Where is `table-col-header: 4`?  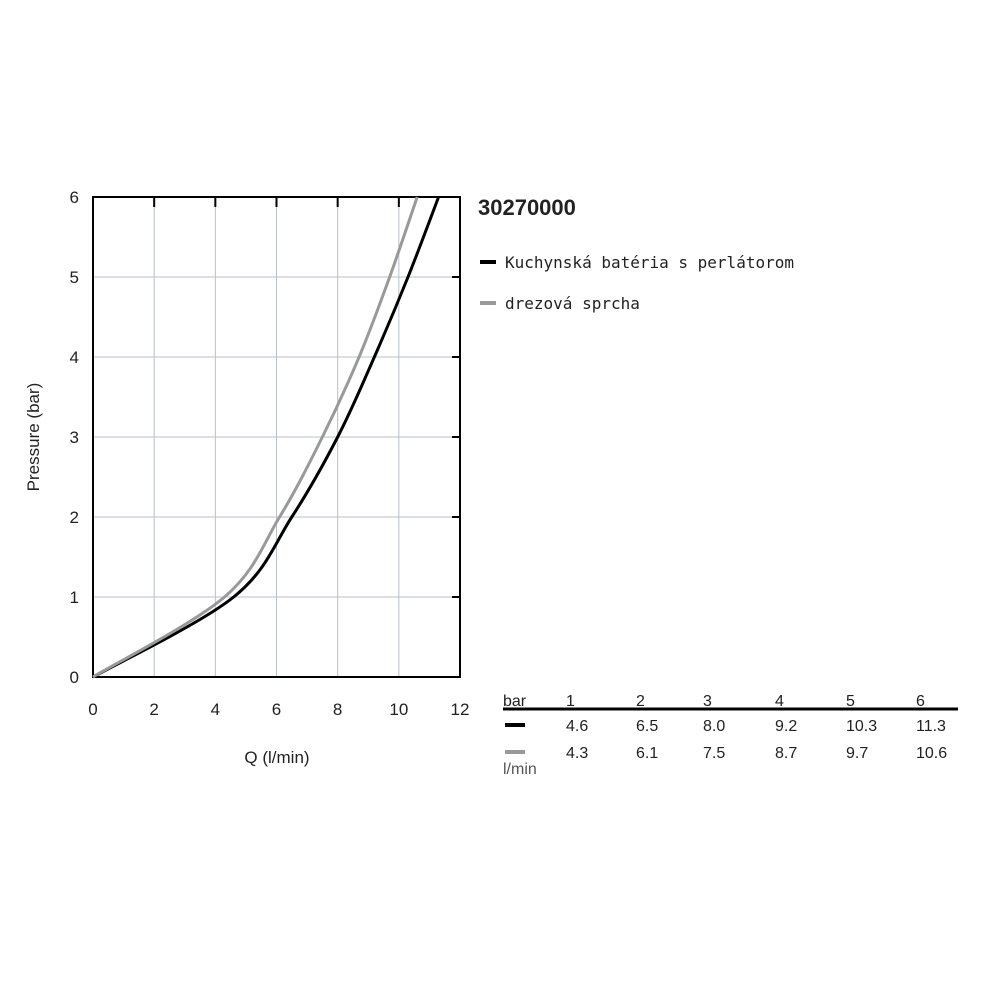
table-col-header: 4 is located at coordinates (779, 701).